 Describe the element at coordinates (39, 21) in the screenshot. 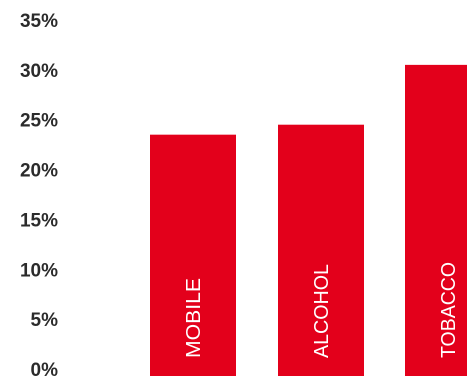

I see `y-tick-label: 35%` at that location.